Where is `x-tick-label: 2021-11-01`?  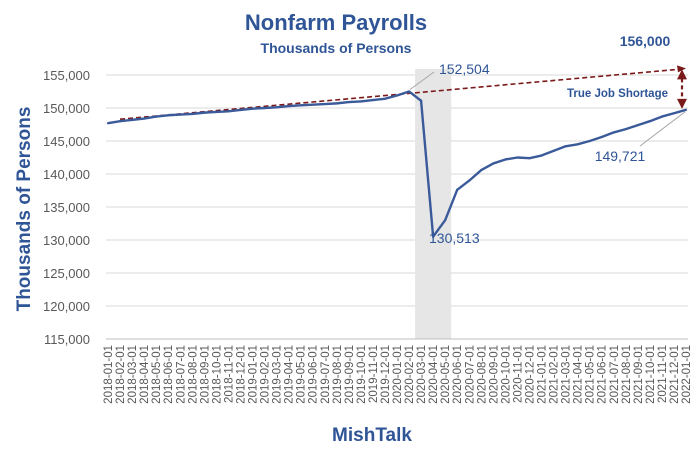
x-tick-label: 2021-11-01 is located at coordinates (663, 374).